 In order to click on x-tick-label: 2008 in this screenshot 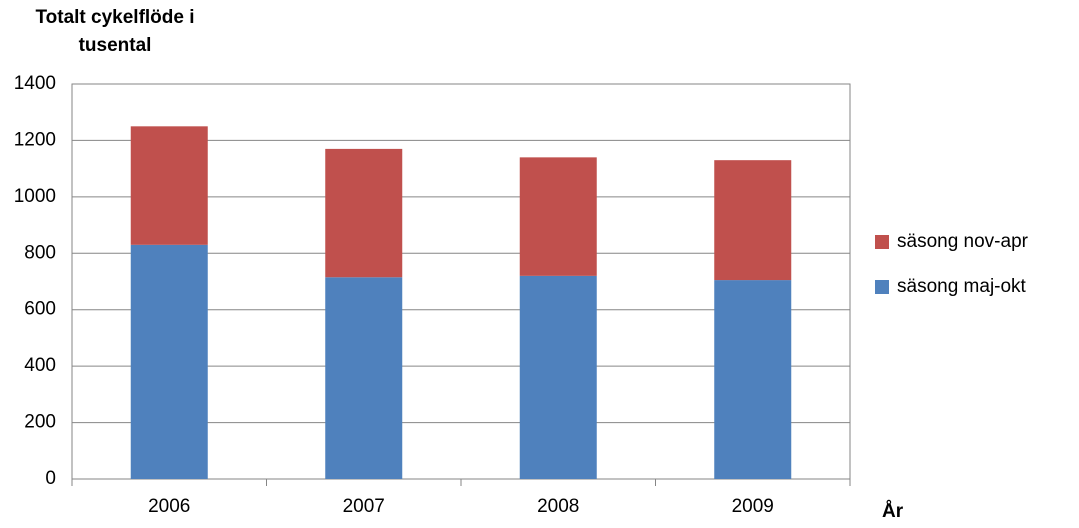, I will do `click(558, 506)`.